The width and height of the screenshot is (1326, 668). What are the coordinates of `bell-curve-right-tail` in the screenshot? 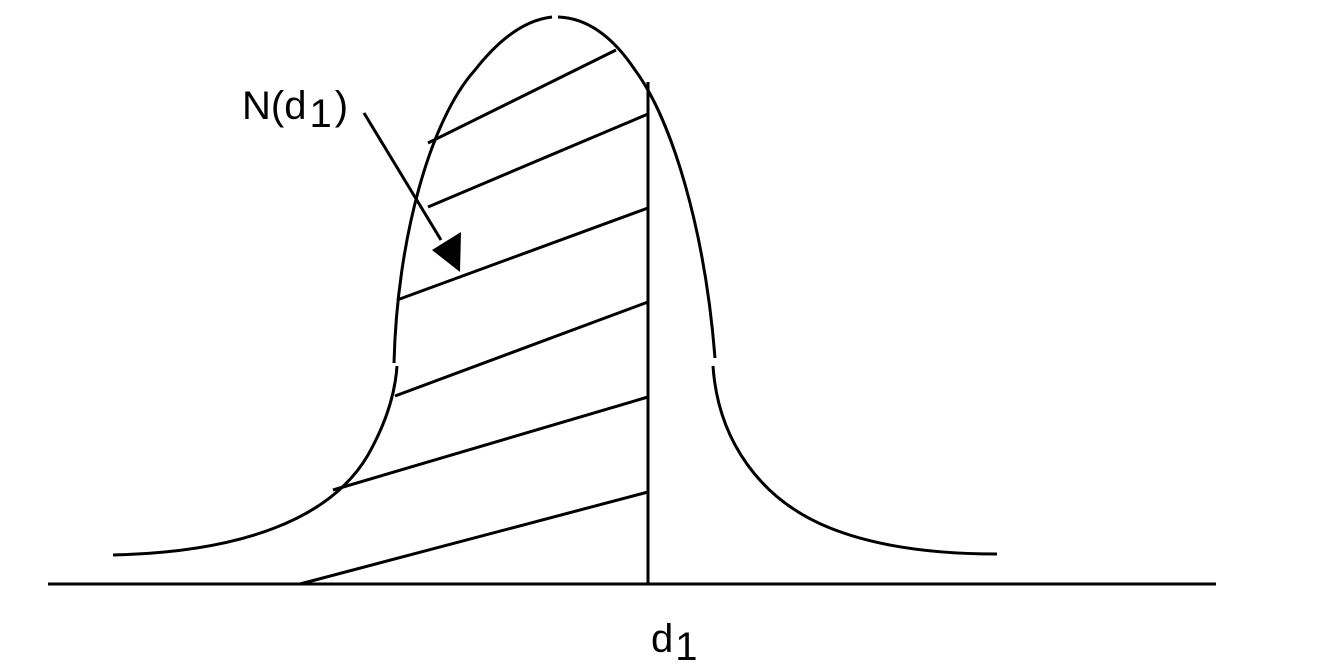 It's located at (854, 460).